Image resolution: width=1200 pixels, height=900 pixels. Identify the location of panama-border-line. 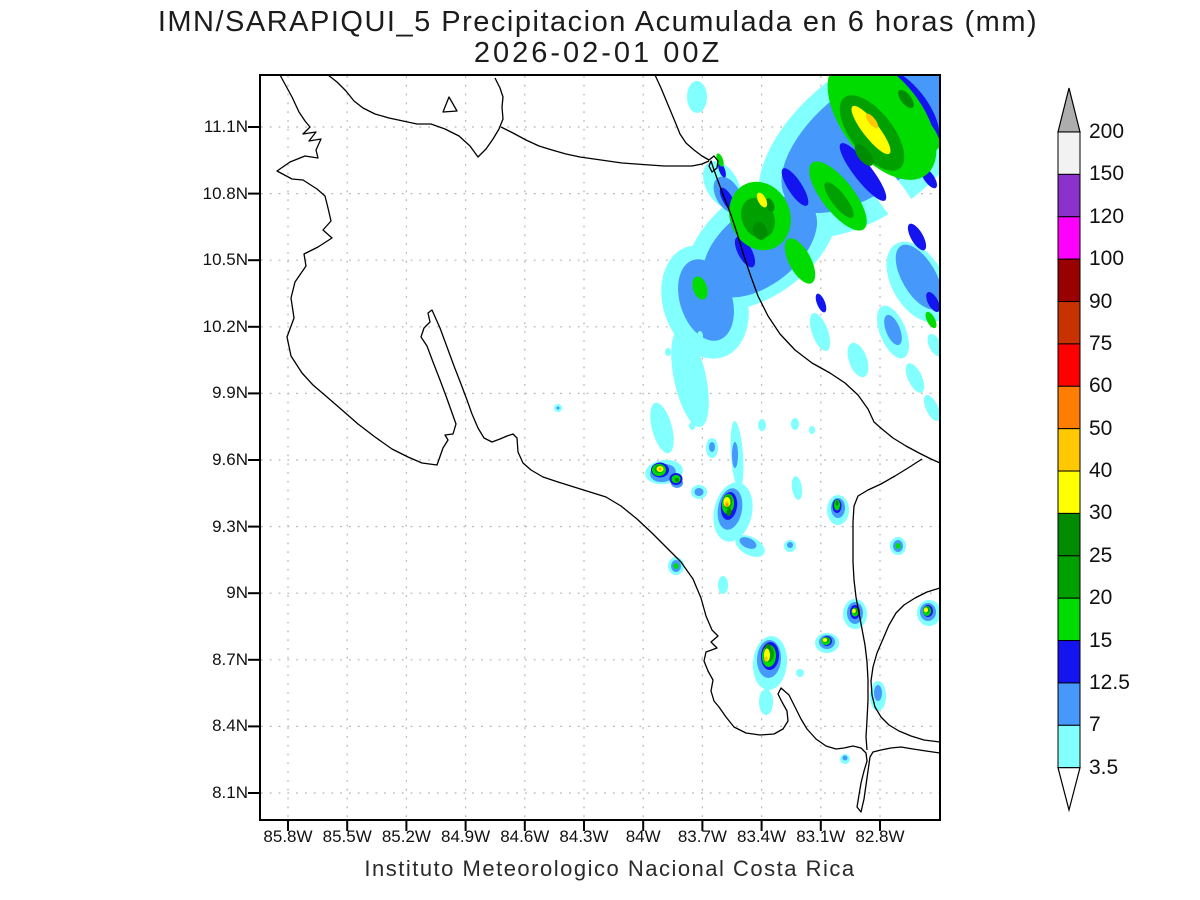
(887, 604).